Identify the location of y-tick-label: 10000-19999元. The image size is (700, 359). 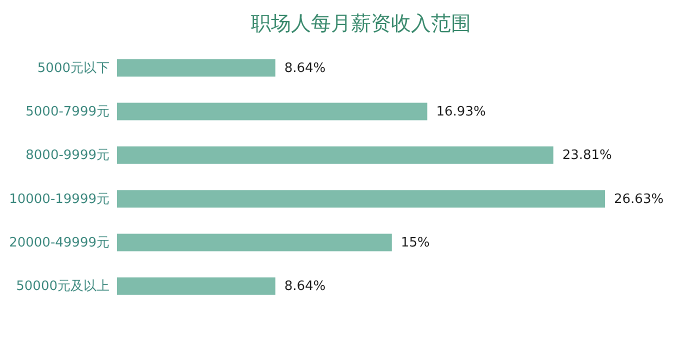
(59, 199).